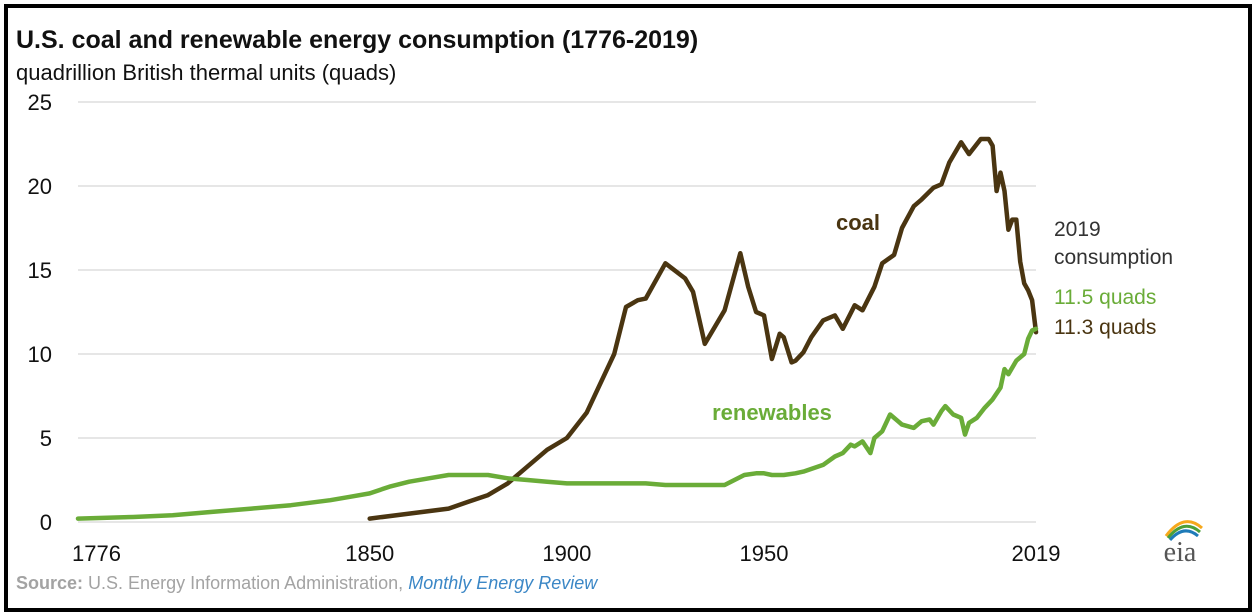 Image resolution: width=1256 pixels, height=615 pixels. I want to click on x-tick-label-2019: 2019, so click(1036, 553).